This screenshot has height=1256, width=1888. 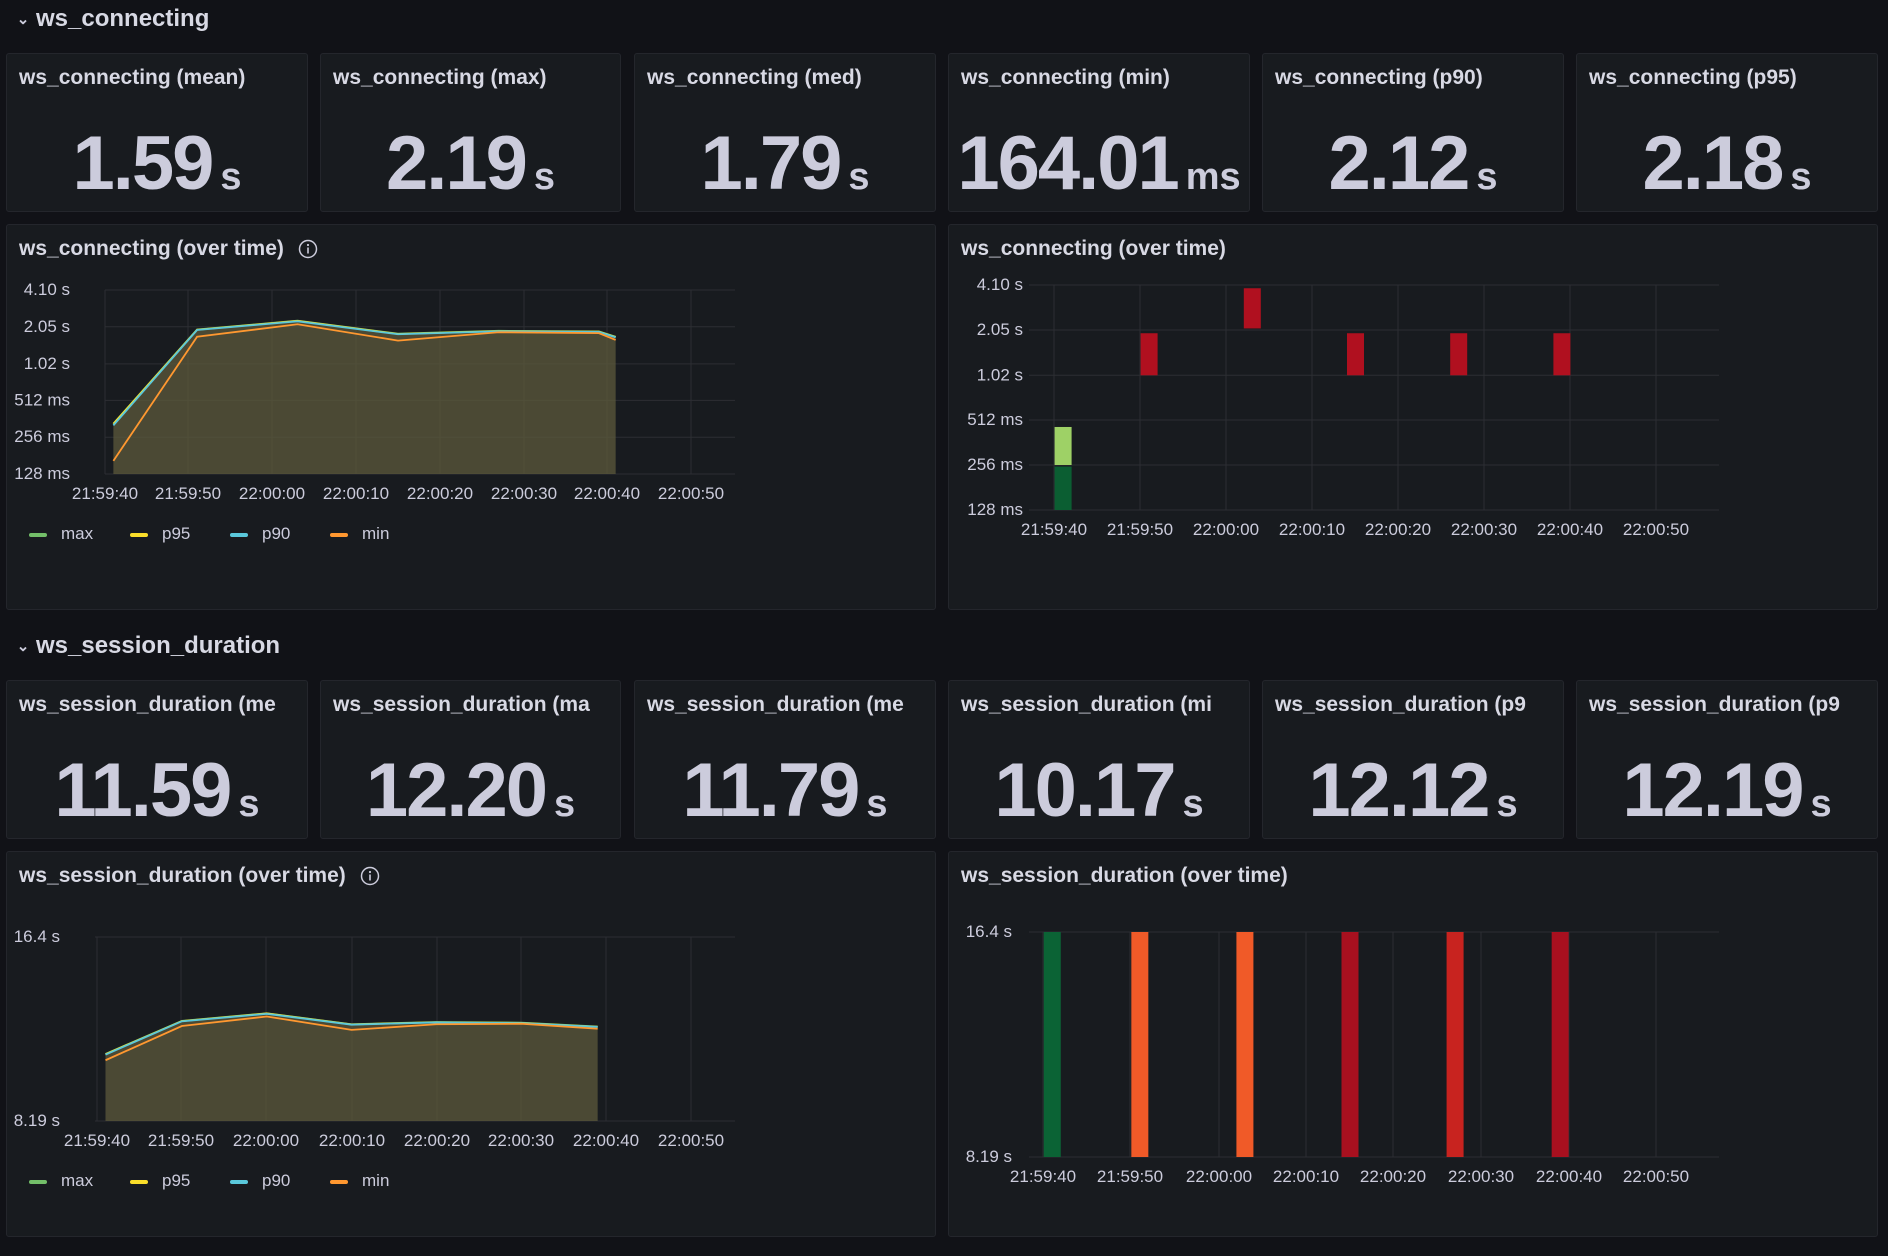 What do you see at coordinates (1000, 329) in the screenshot?
I see `y-tick-label: 2.05 s` at bounding box center [1000, 329].